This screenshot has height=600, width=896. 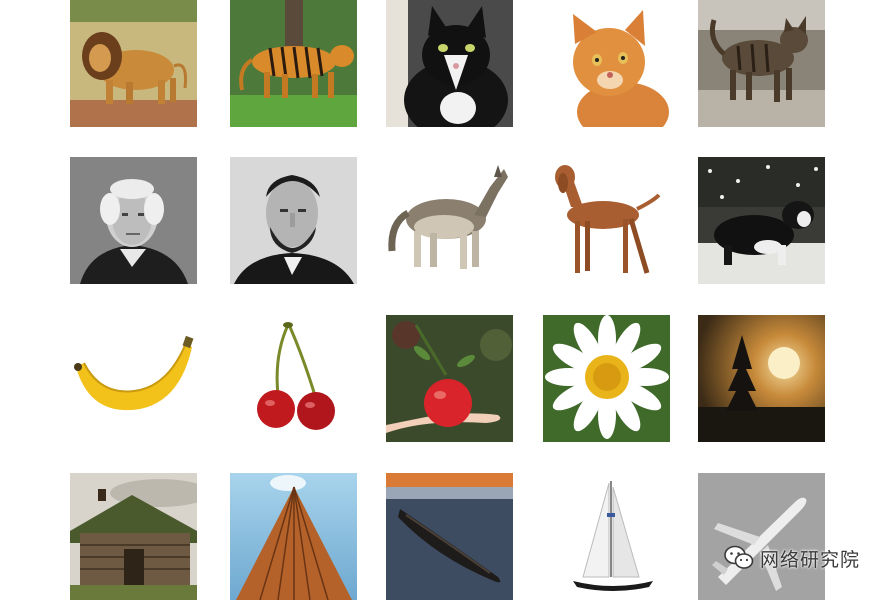 What do you see at coordinates (449, 220) in the screenshot?
I see `wolf-image` at bounding box center [449, 220].